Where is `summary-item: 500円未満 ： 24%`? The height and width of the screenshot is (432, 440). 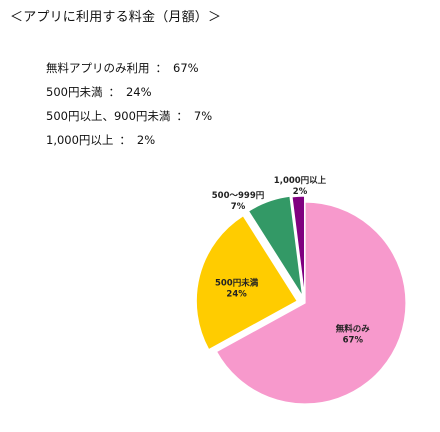
summary-item: 500円未満 ： 24% is located at coordinates (129, 92).